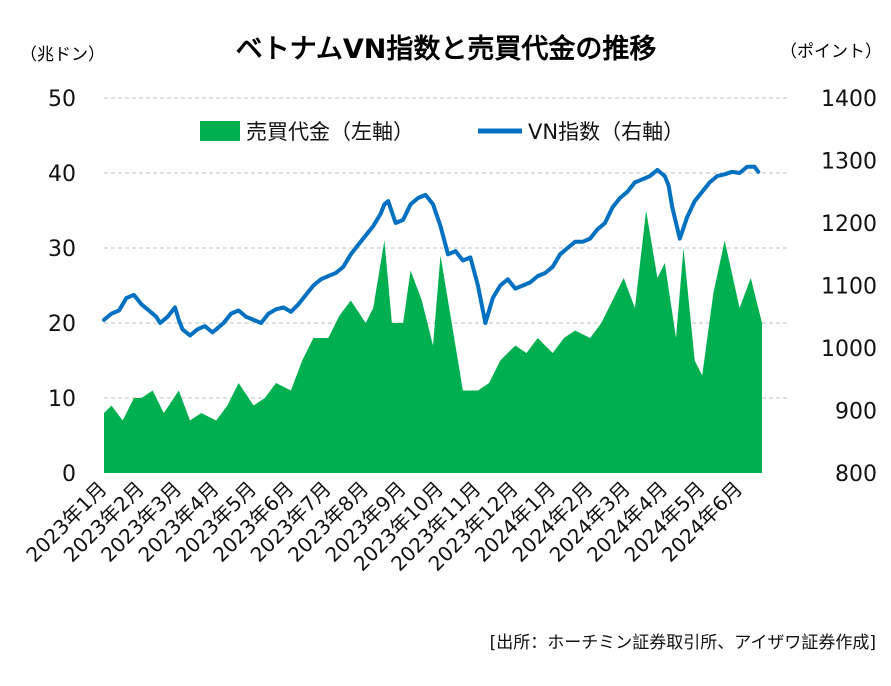 Image resolution: width=891 pixels, height=686 pixels. What do you see at coordinates (683, 643) in the screenshot?
I see `source-note: [出所：ホーチミン証券取引所、アイザワ証券作成]` at bounding box center [683, 643].